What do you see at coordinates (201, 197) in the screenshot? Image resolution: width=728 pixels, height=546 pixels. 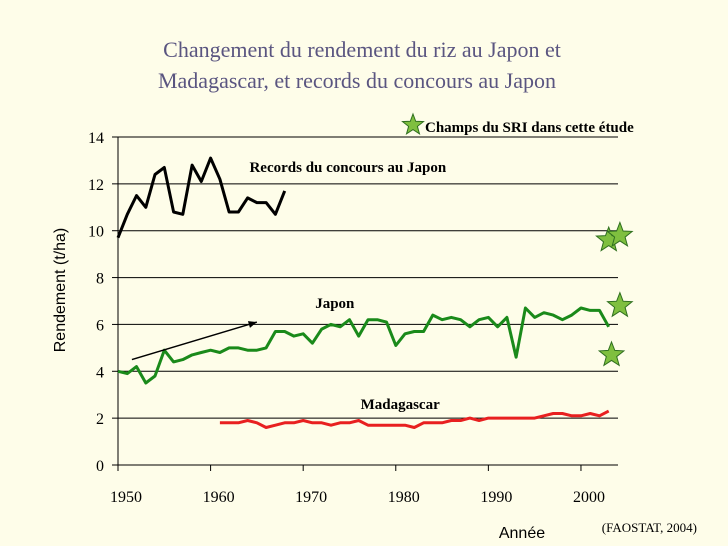 I see `series-line-records-du-concours-au-japon` at bounding box center [201, 197].